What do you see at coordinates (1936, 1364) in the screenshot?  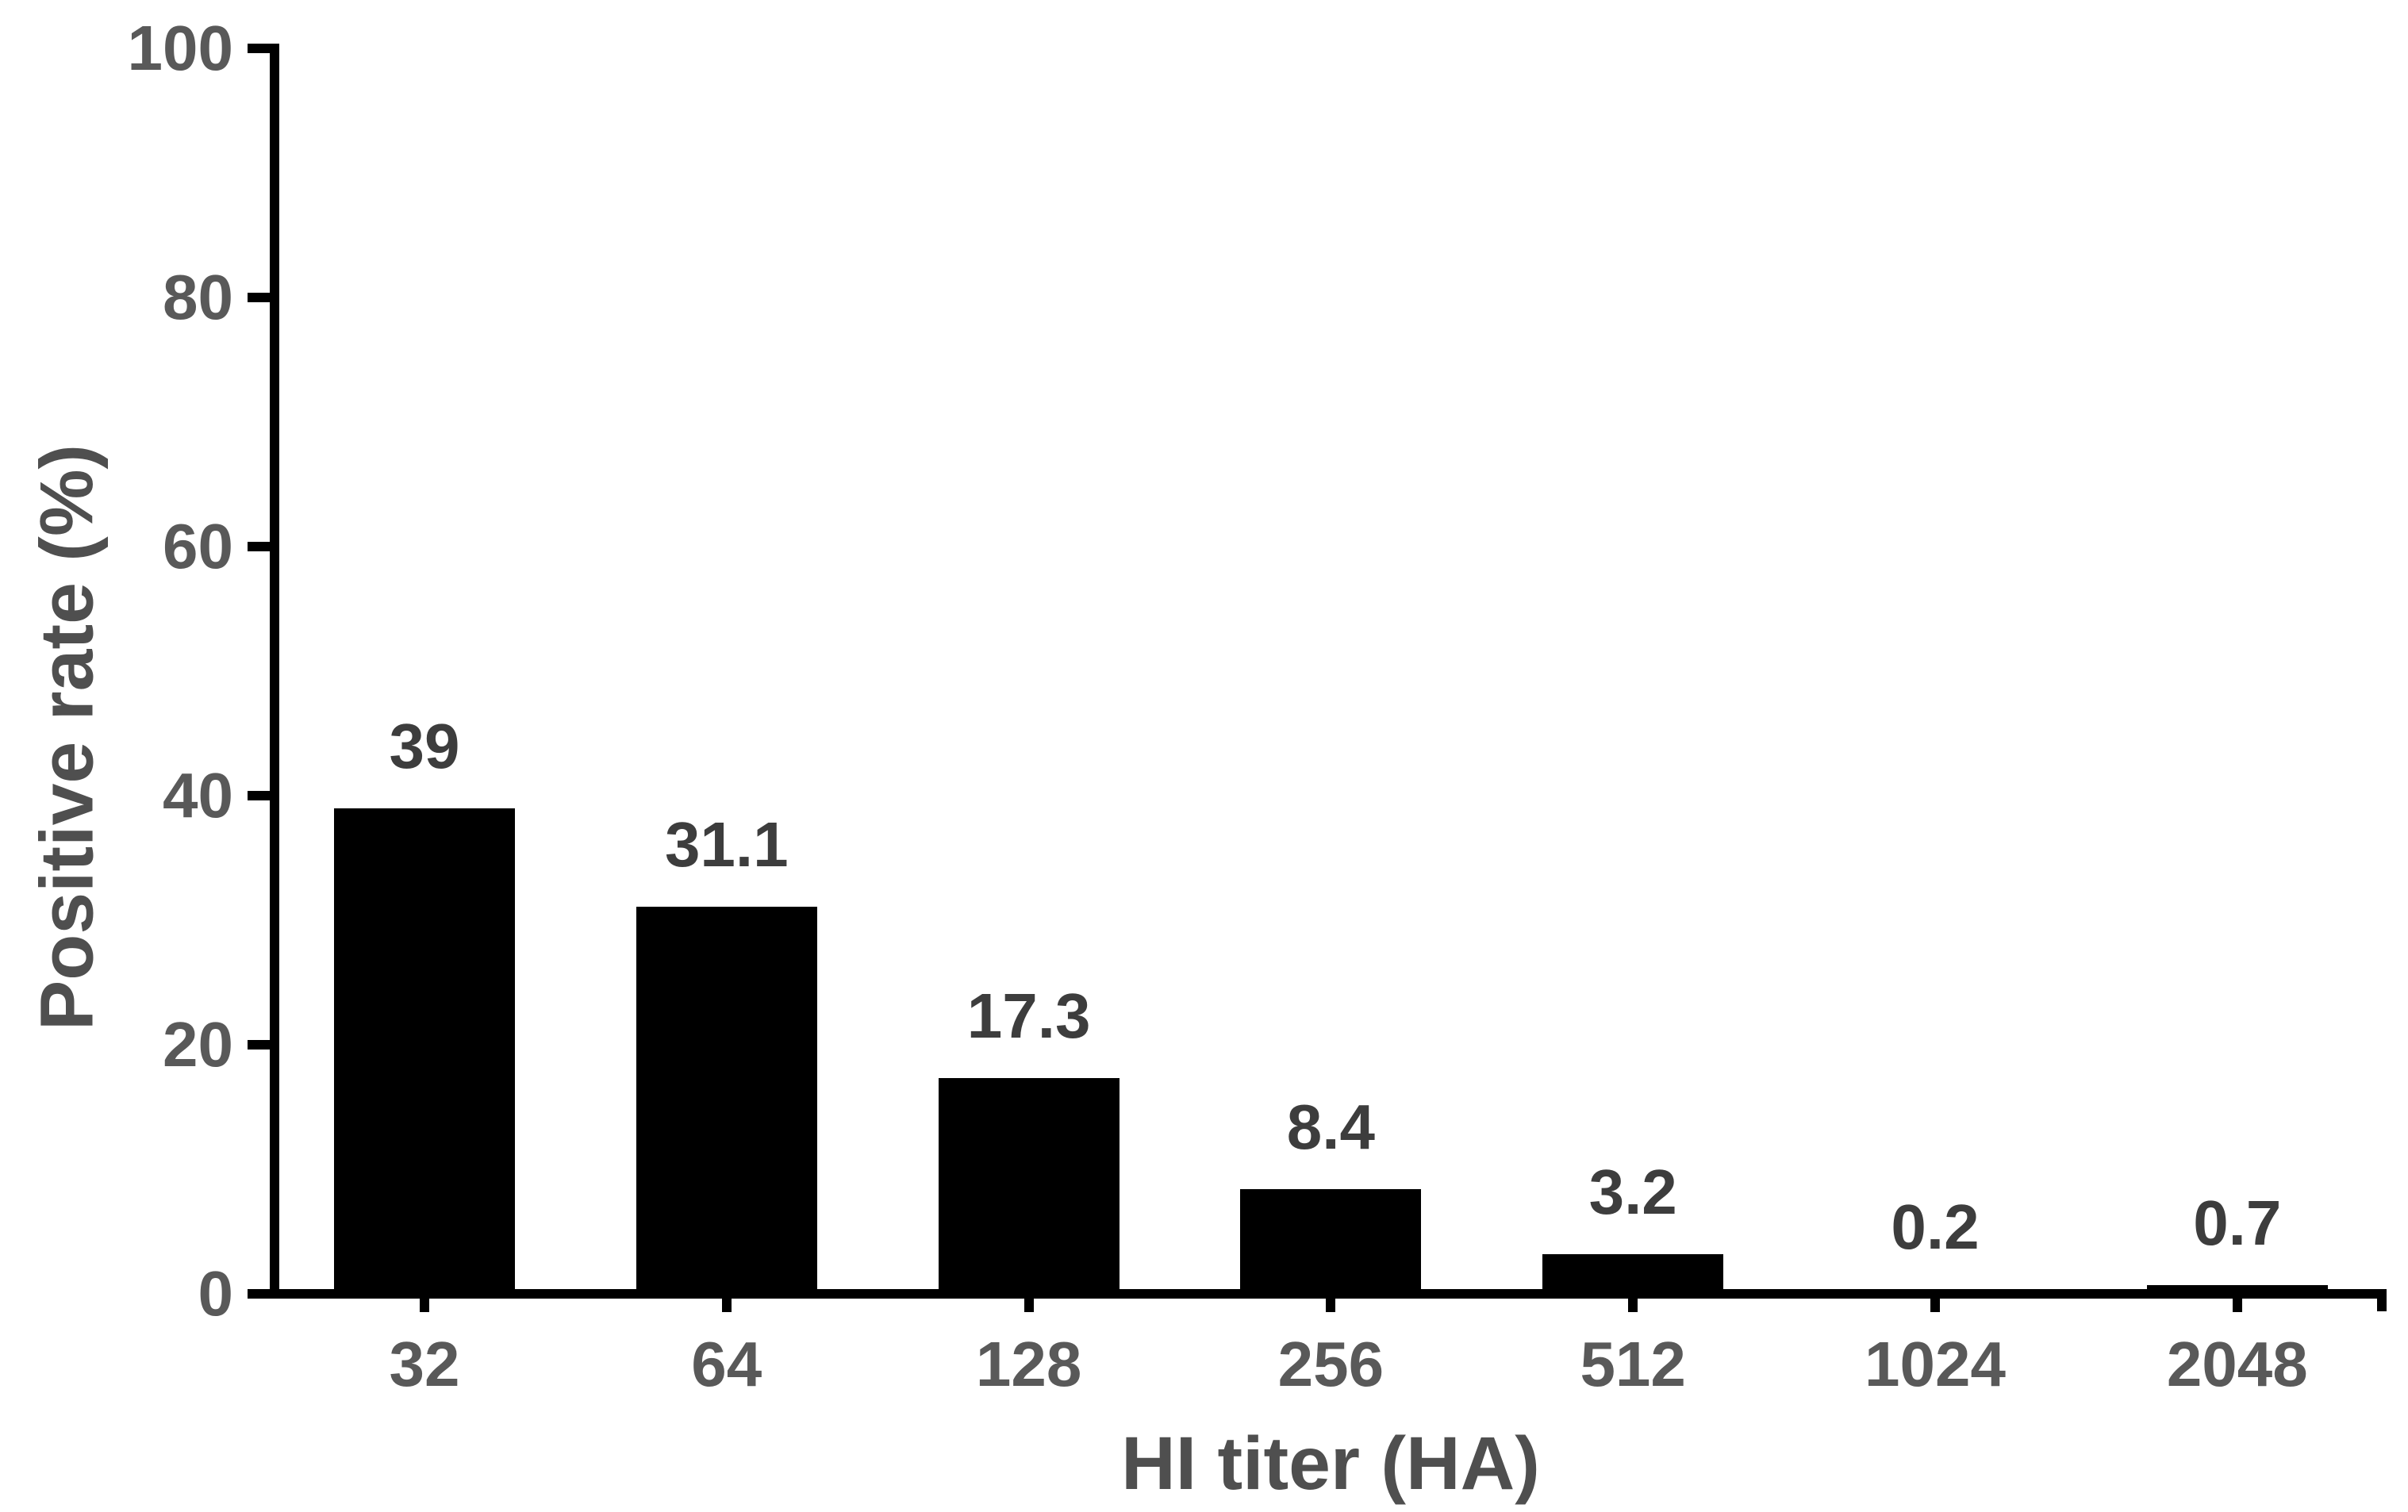 I see `x-tick-label: 1024` at bounding box center [1936, 1364].